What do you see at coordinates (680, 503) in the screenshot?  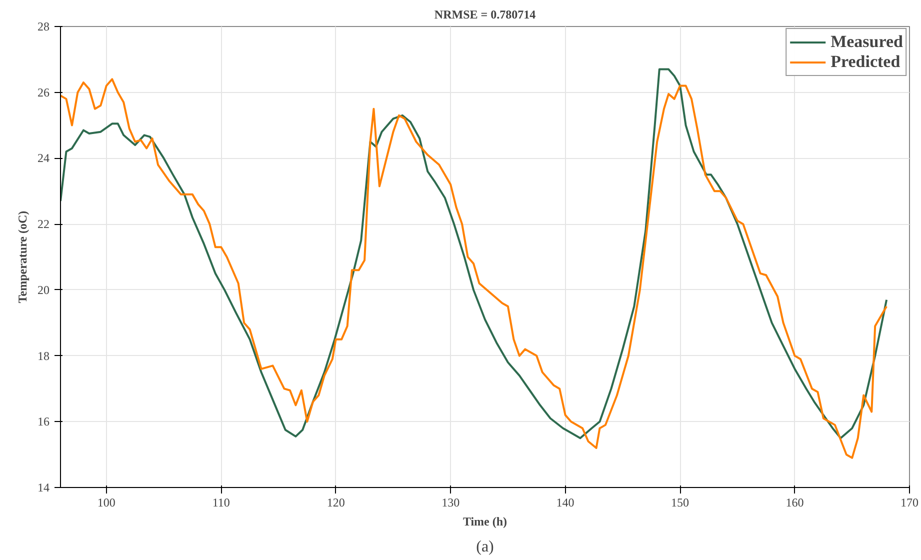 I see `x-tick-label: 150` at bounding box center [680, 503].